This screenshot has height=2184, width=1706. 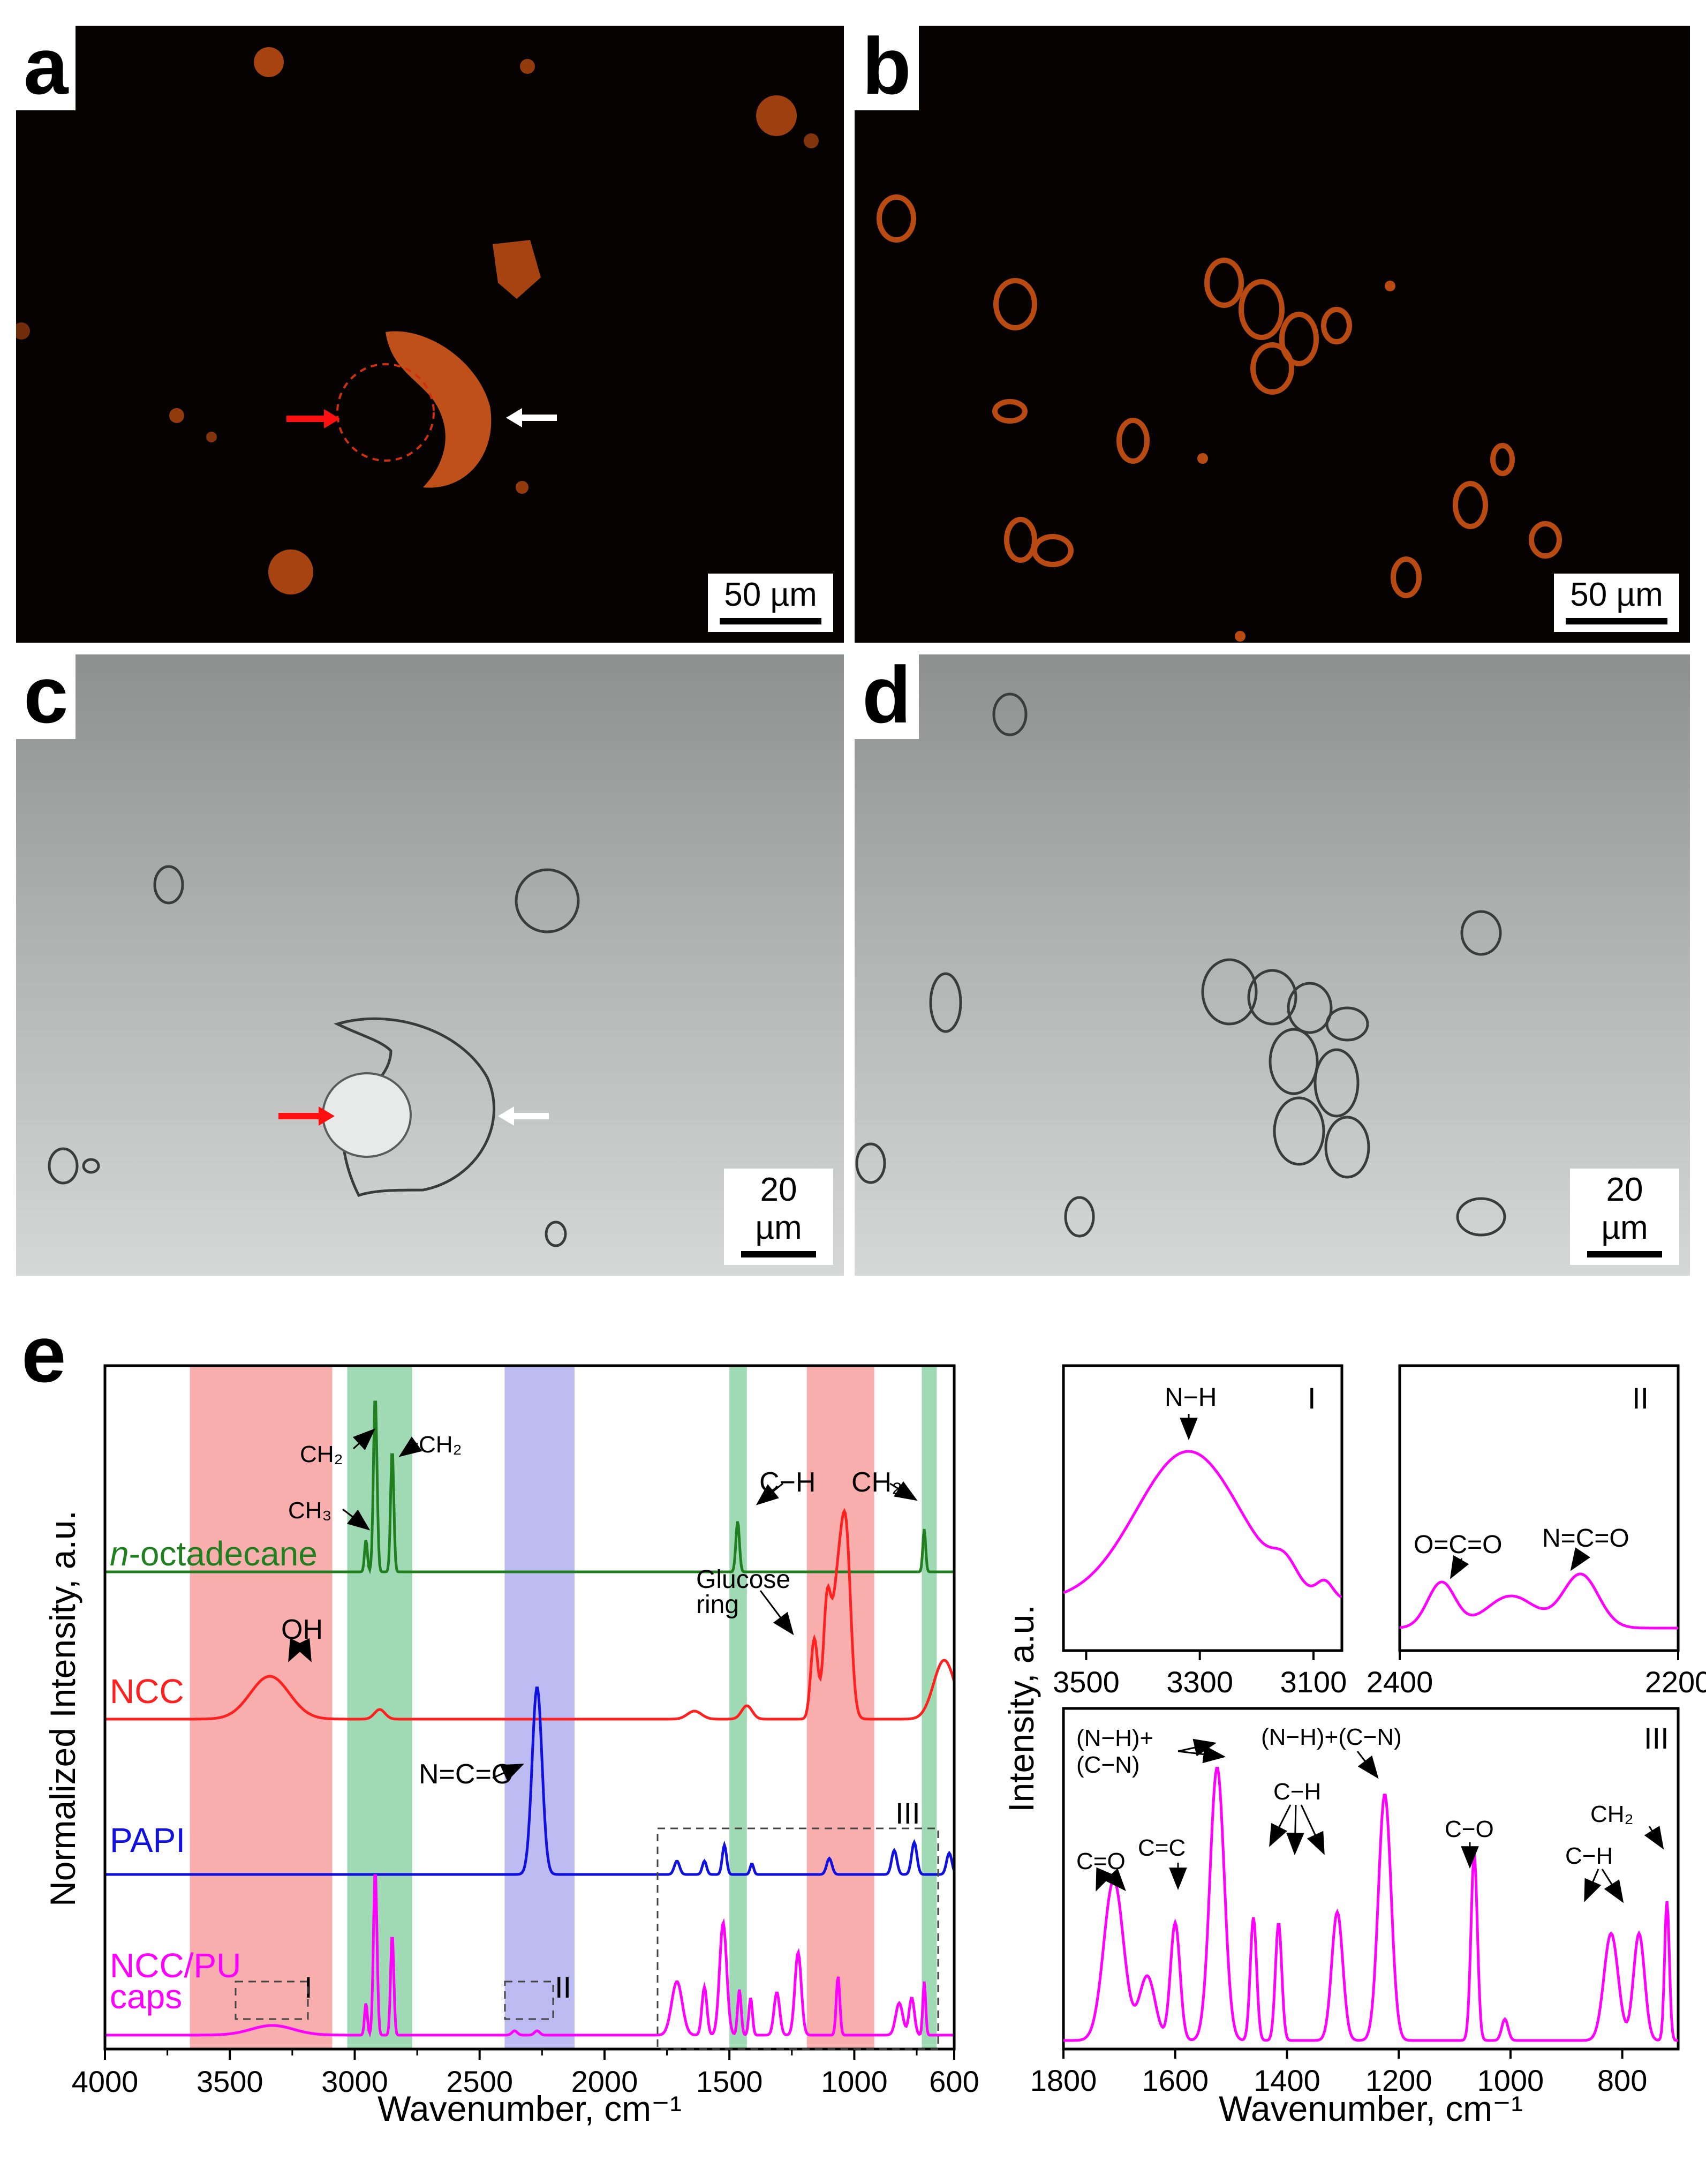 I want to click on scale-label-d: 20 µm, so click(x=1624, y=1208).